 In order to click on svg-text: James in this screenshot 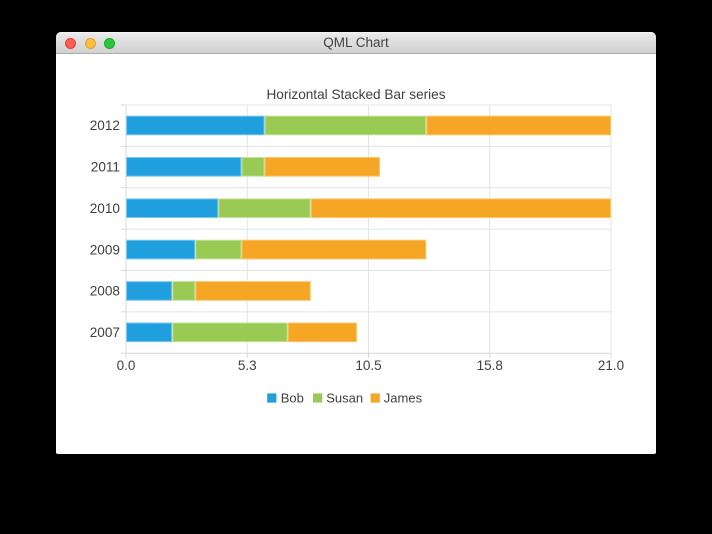, I will do `click(403, 397)`.